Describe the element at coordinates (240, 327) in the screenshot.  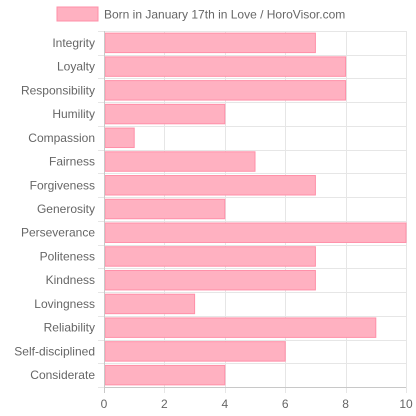
I see `bar-reliability` at that location.